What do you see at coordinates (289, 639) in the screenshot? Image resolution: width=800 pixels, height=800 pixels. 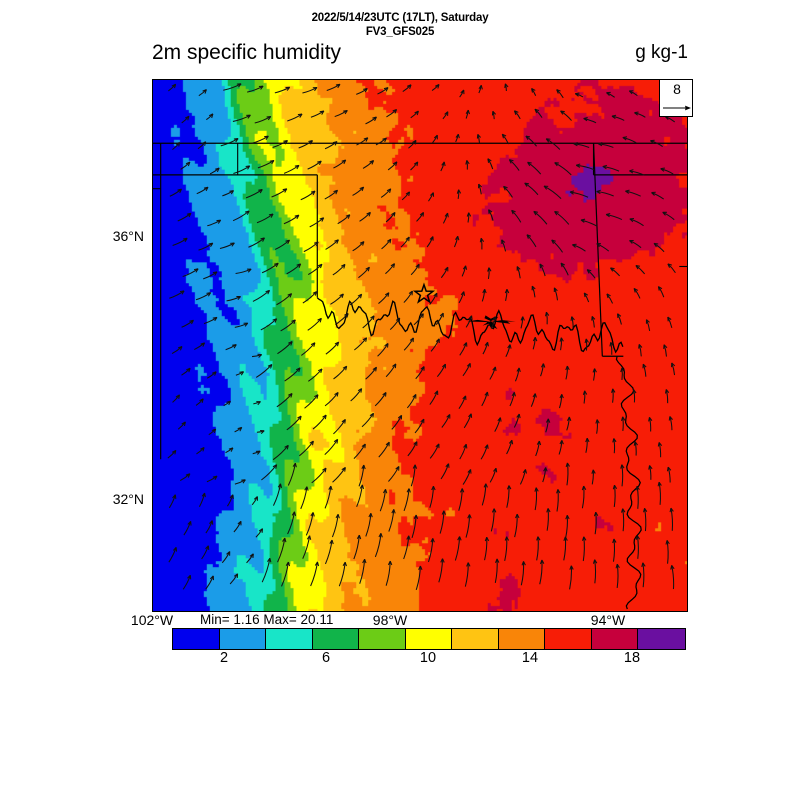 I see `colorbar-segment` at bounding box center [289, 639].